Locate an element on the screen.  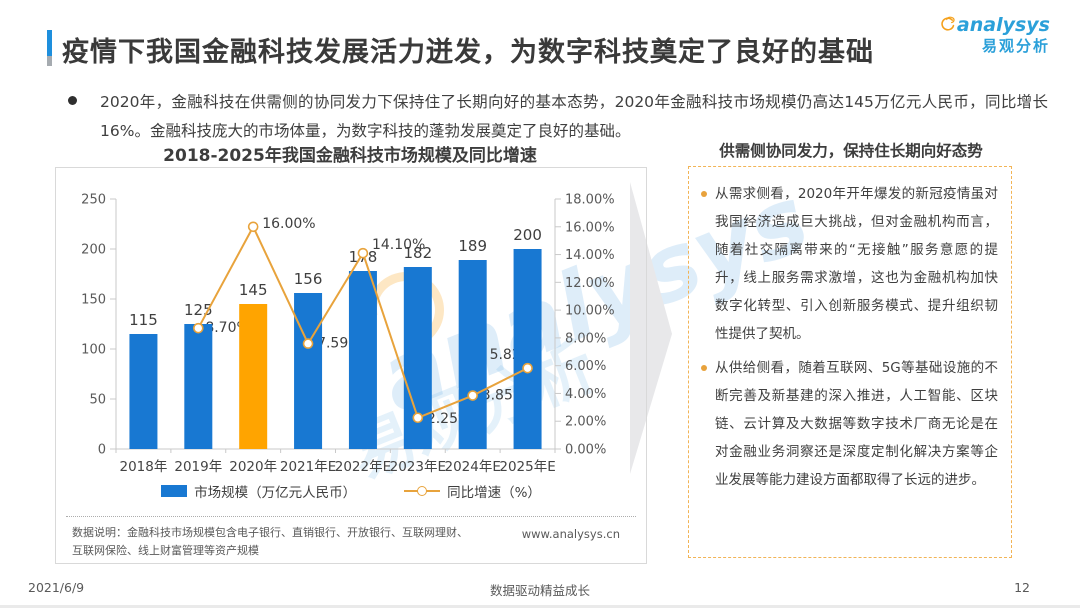
bar-value-label: 200 is located at coordinates (527, 235).